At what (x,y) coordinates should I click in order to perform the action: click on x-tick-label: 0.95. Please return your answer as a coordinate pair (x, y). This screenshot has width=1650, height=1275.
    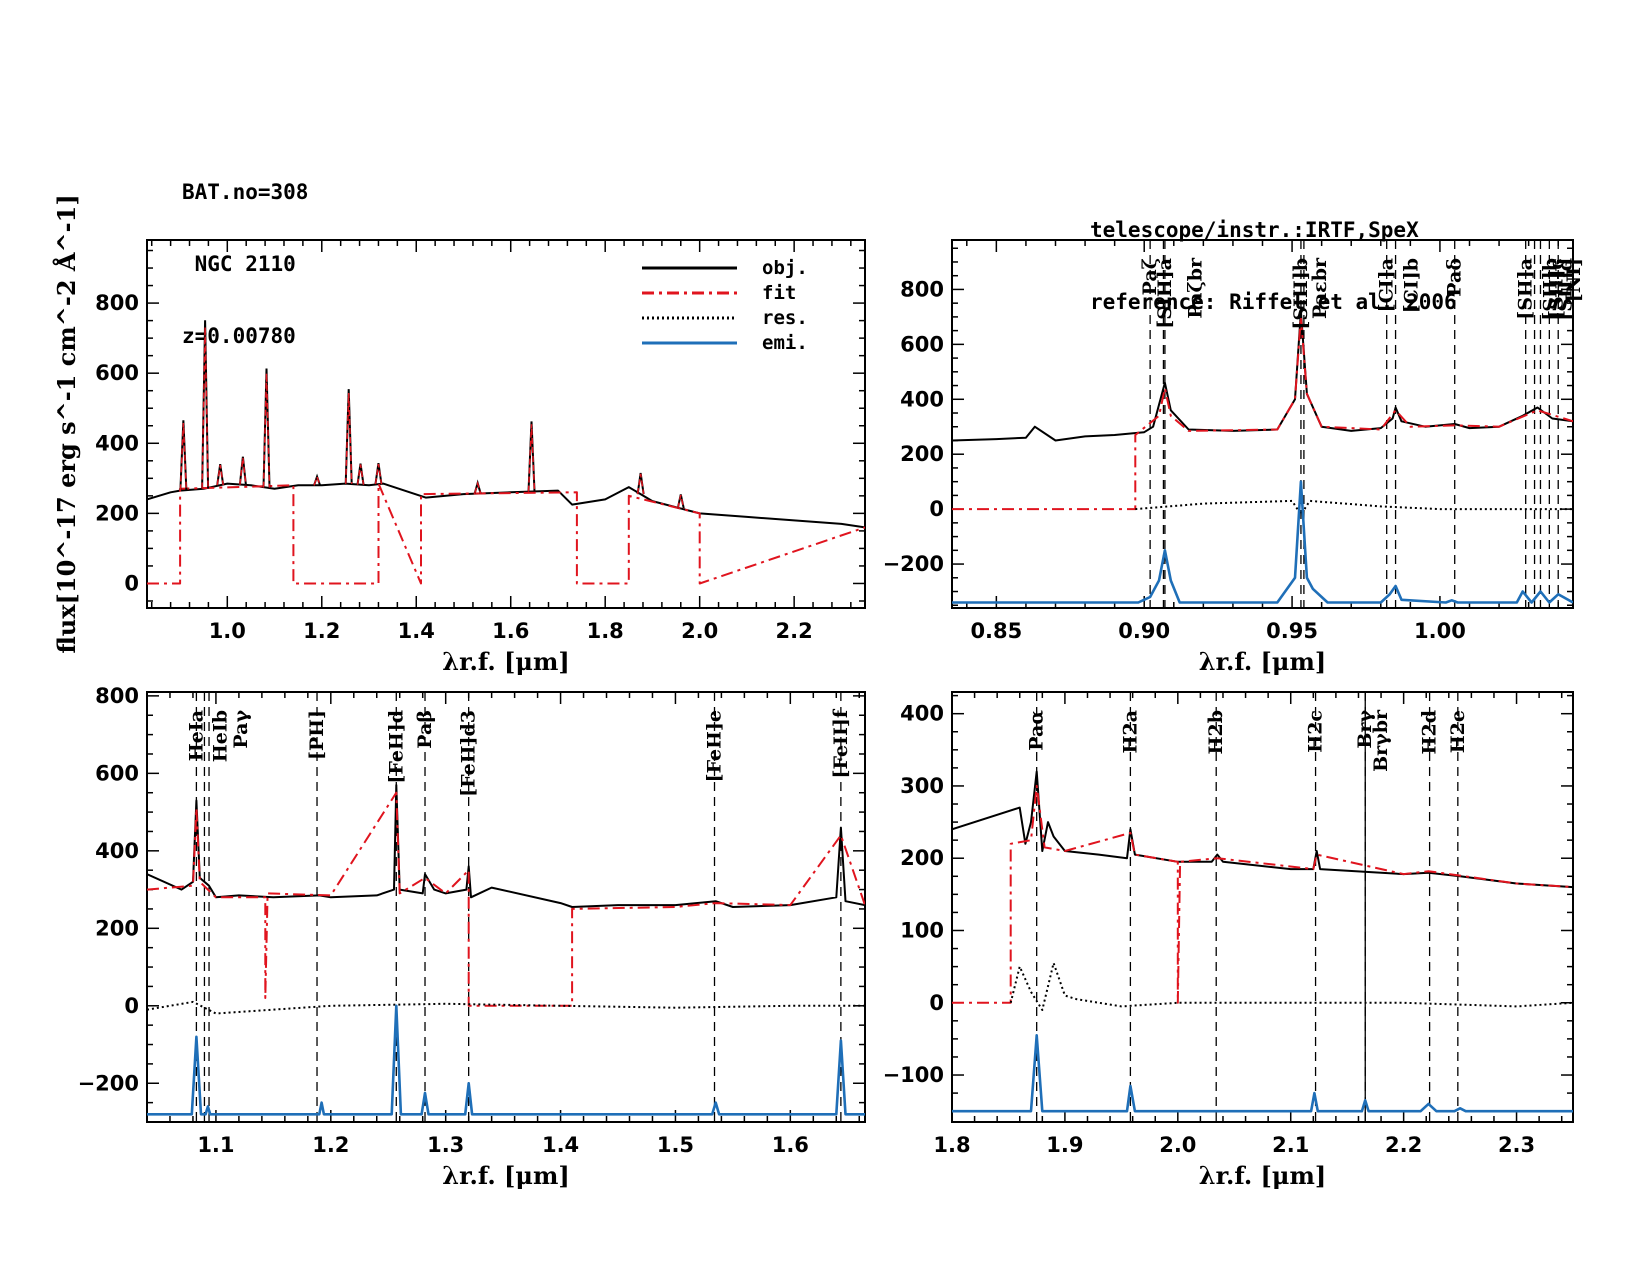
    Looking at the image, I should click on (1292, 631).